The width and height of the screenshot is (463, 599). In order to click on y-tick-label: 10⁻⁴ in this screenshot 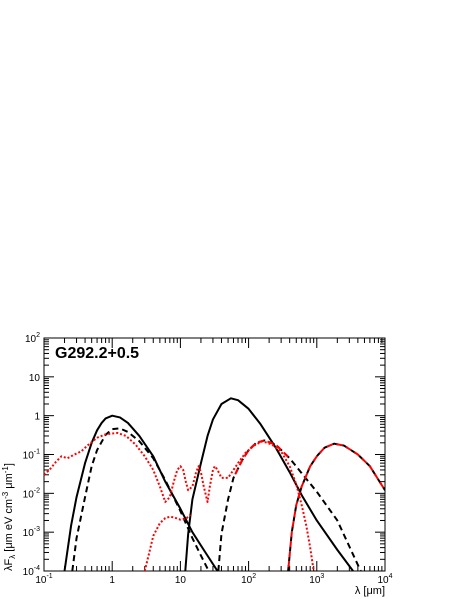, I will do `click(31, 571)`.